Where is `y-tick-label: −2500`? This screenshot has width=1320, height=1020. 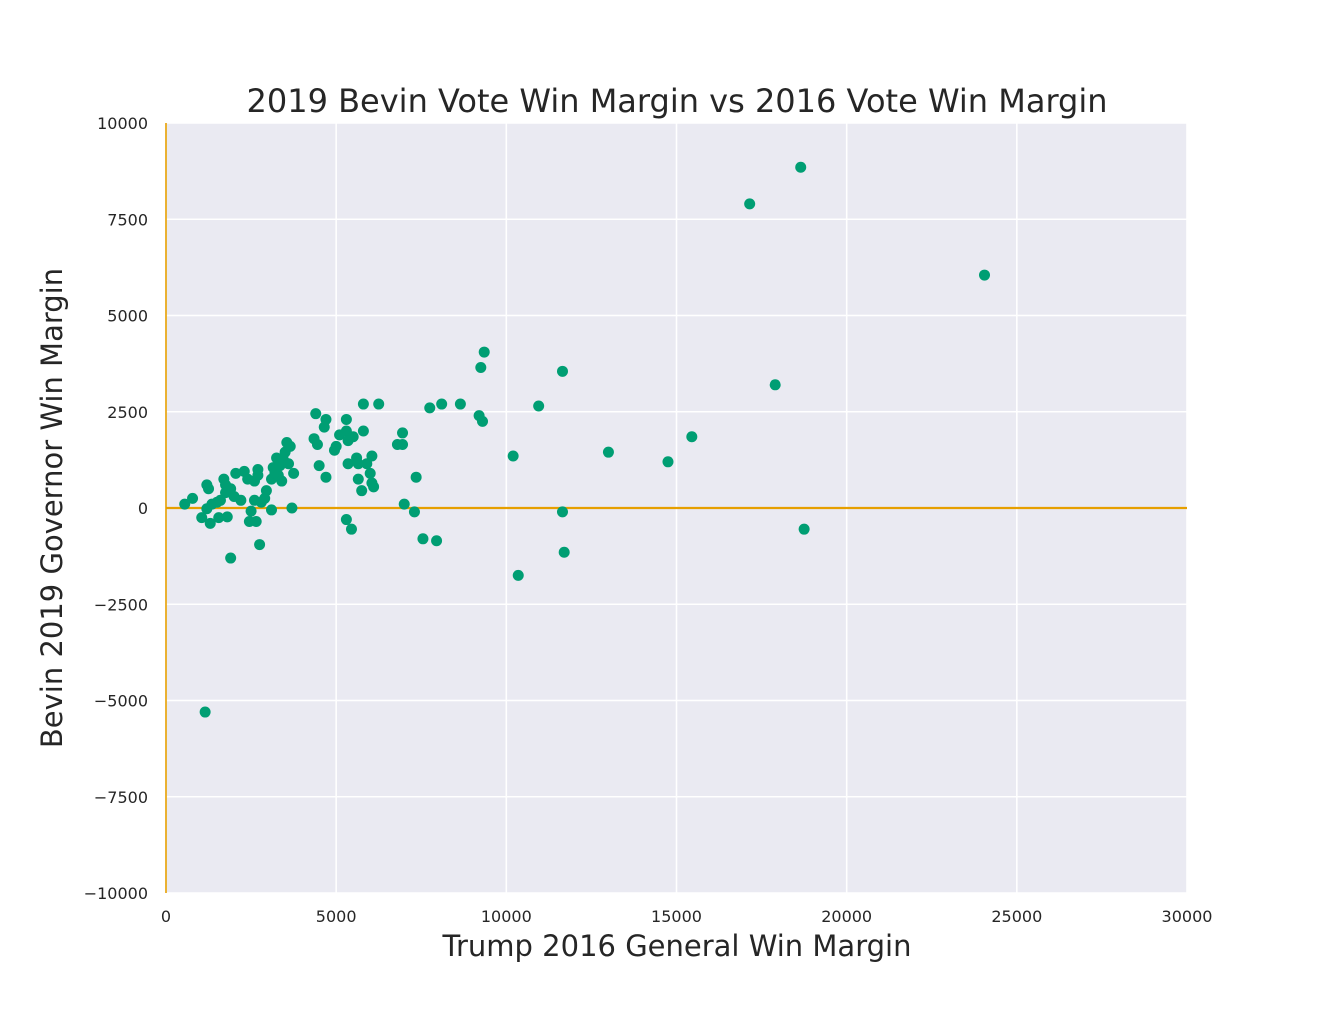
y-tick-label: −2500 is located at coordinates (121, 604).